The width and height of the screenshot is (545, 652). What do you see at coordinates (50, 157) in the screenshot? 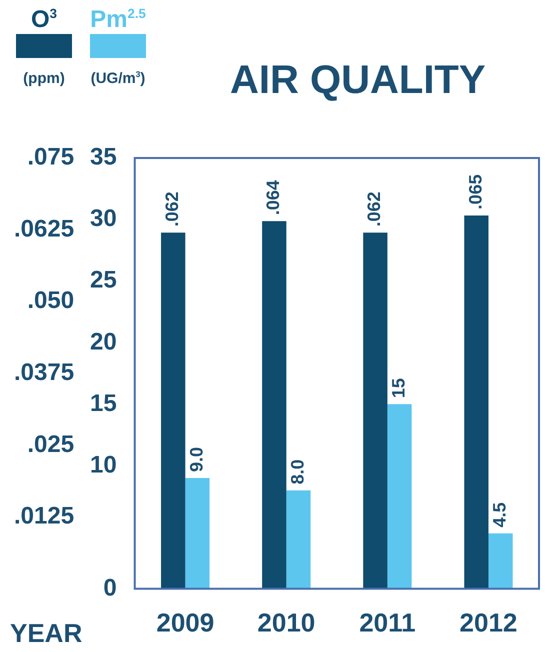
I see `y-tick-label: .075` at bounding box center [50, 157].